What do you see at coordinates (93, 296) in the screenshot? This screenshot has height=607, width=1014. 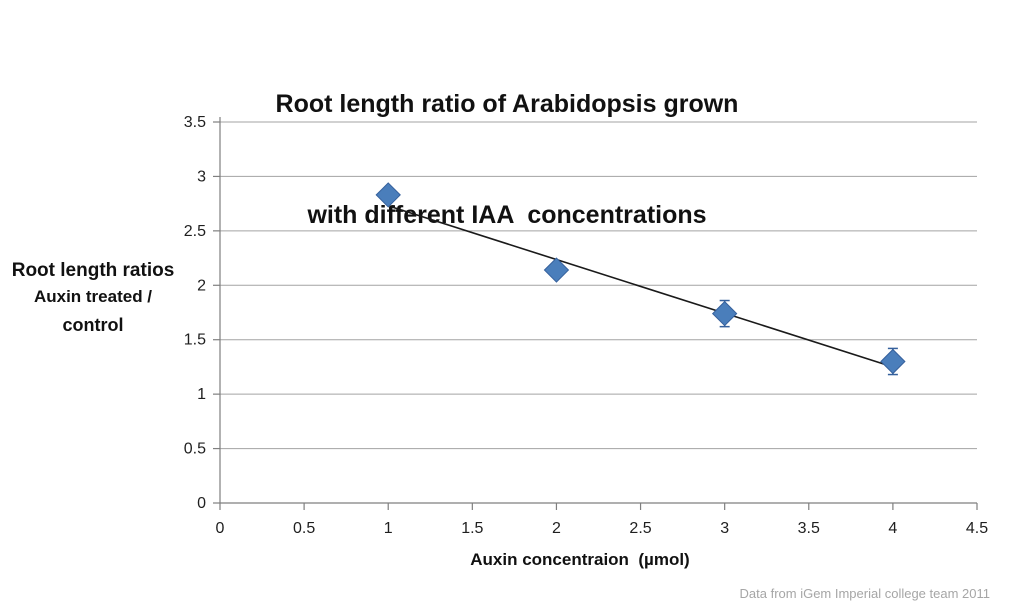 I see `y-axis-label-line-2: Auxin treated /` at bounding box center [93, 296].